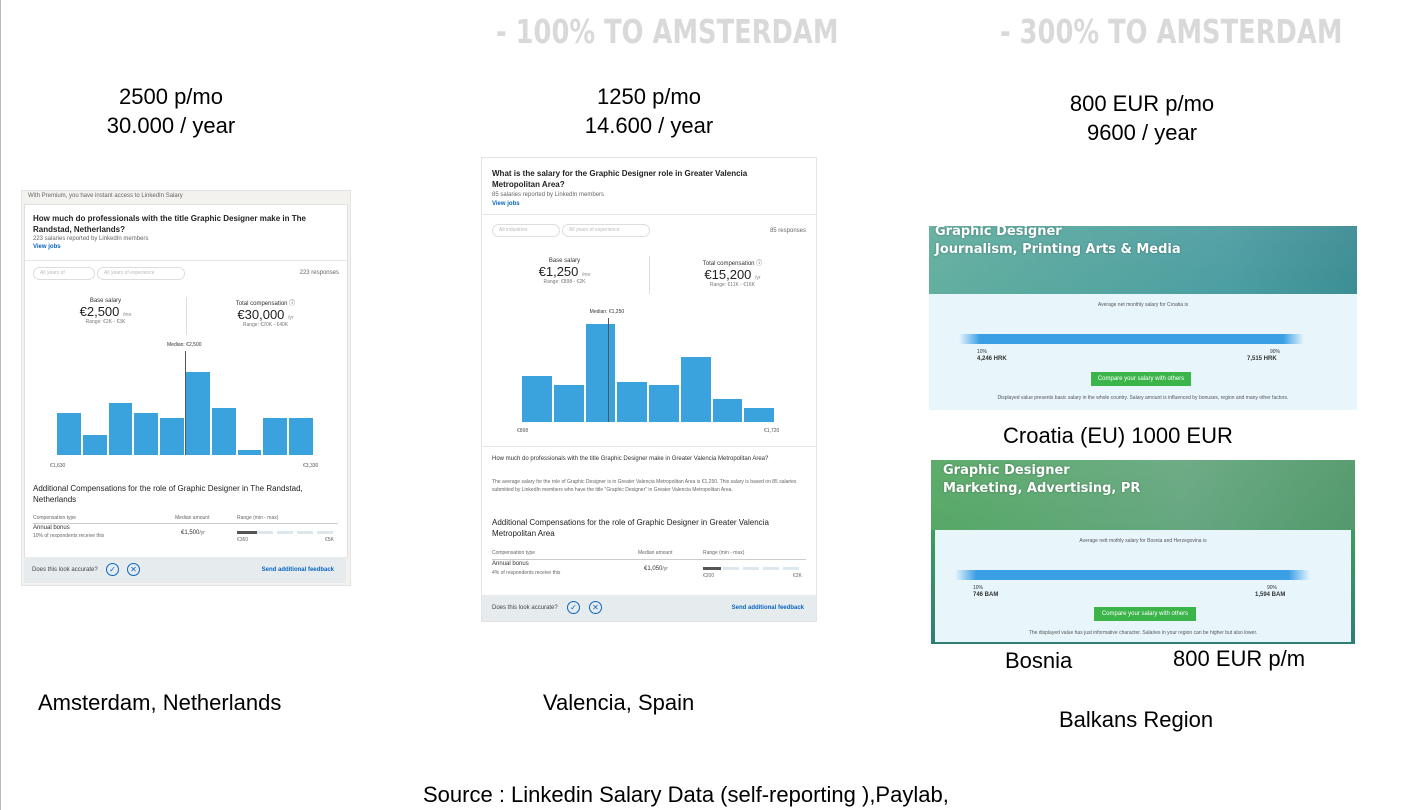 This screenshot has height=810, width=1404. What do you see at coordinates (649, 96) in the screenshot?
I see `salary-valencia-monthly: 1250 p/mo` at bounding box center [649, 96].